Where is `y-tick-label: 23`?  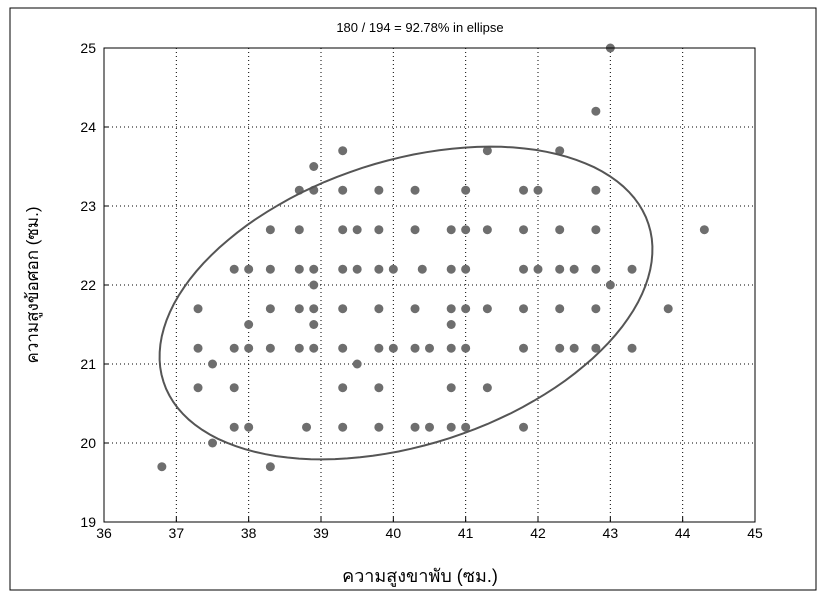
y-tick-label: 23 is located at coordinates (88, 206).